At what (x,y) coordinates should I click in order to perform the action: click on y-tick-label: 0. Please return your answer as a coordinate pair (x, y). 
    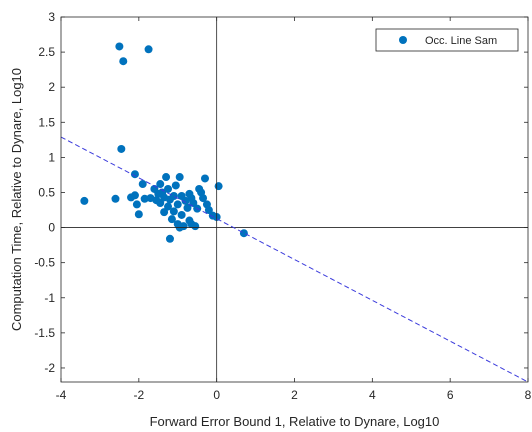
    Looking at the image, I should click on (51, 228).